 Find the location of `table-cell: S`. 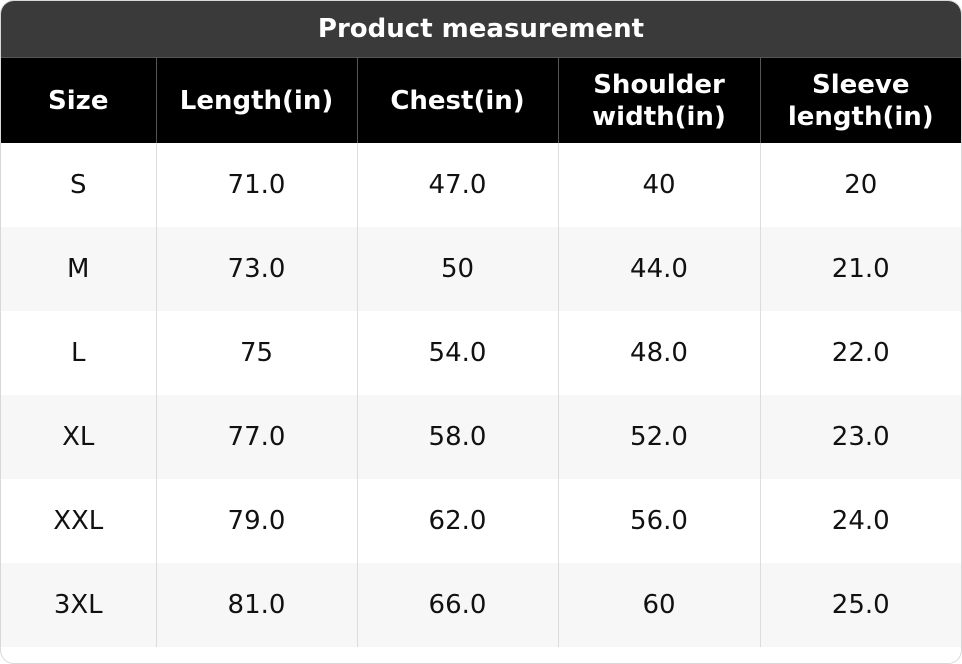

table-cell: S is located at coordinates (78, 185).